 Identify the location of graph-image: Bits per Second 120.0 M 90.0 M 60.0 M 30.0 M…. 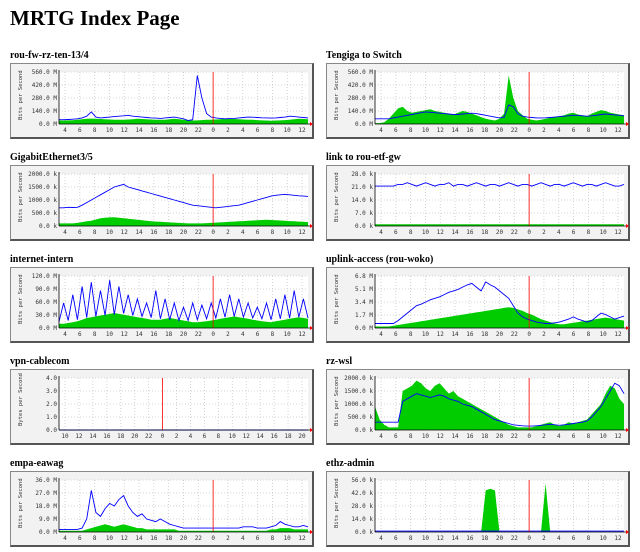
(162, 305).